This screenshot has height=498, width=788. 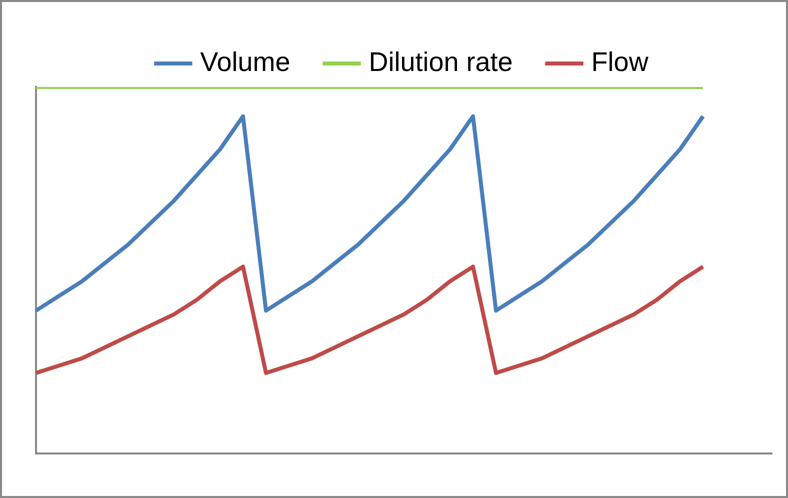 I want to click on legend-label: Flow, so click(x=620, y=61).